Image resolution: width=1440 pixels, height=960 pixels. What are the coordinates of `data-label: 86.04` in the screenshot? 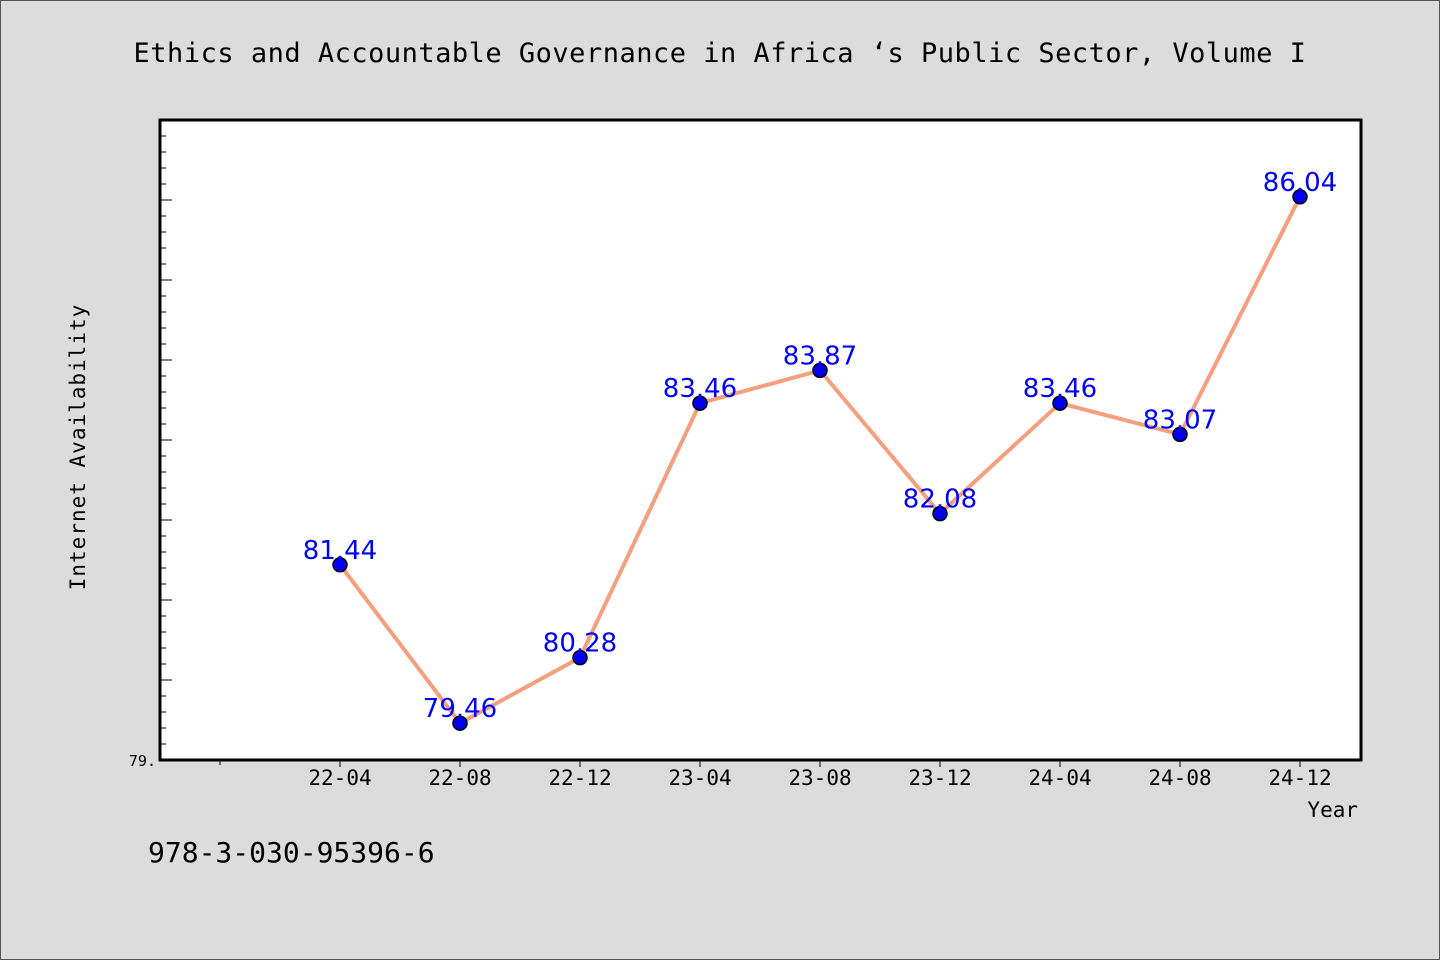 It's located at (1300, 183).